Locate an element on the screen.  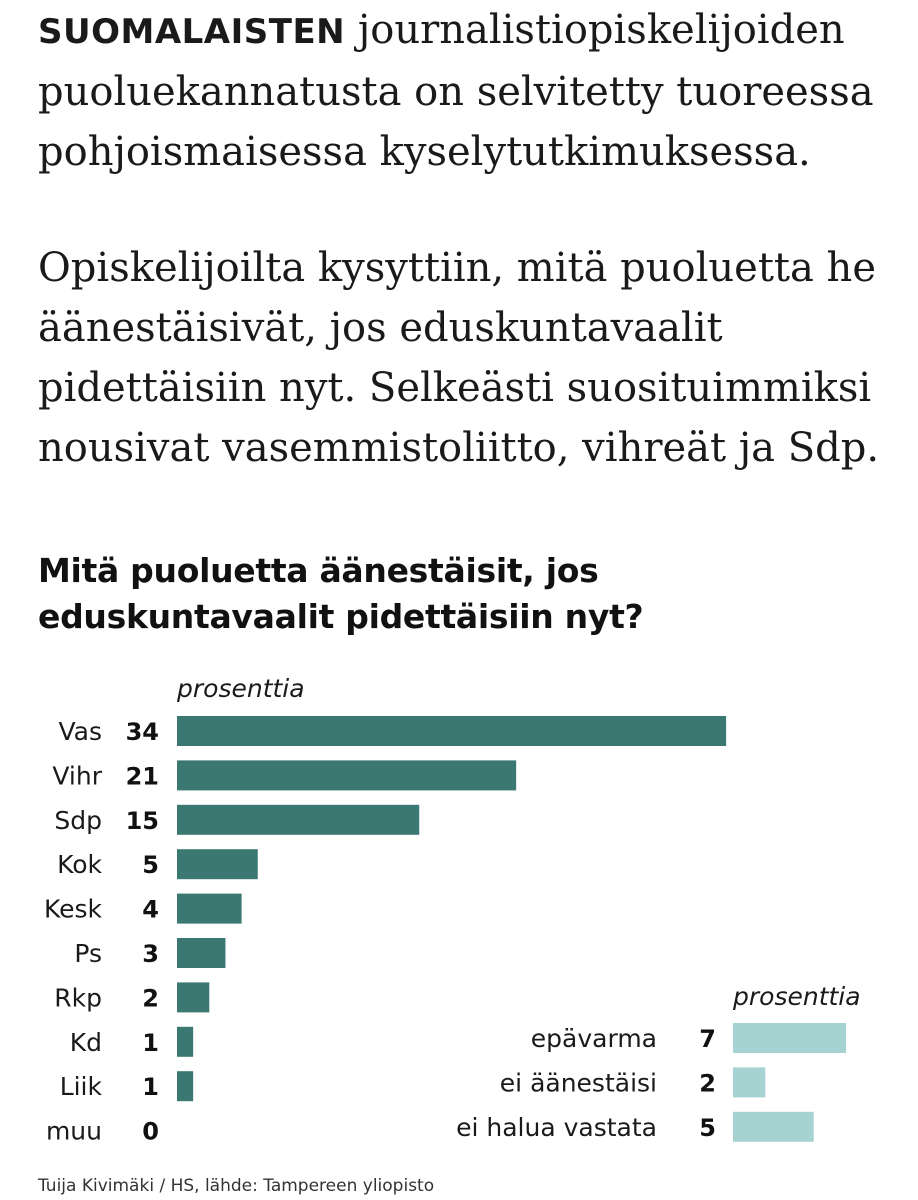
party-label: Kesk is located at coordinates (73, 909).